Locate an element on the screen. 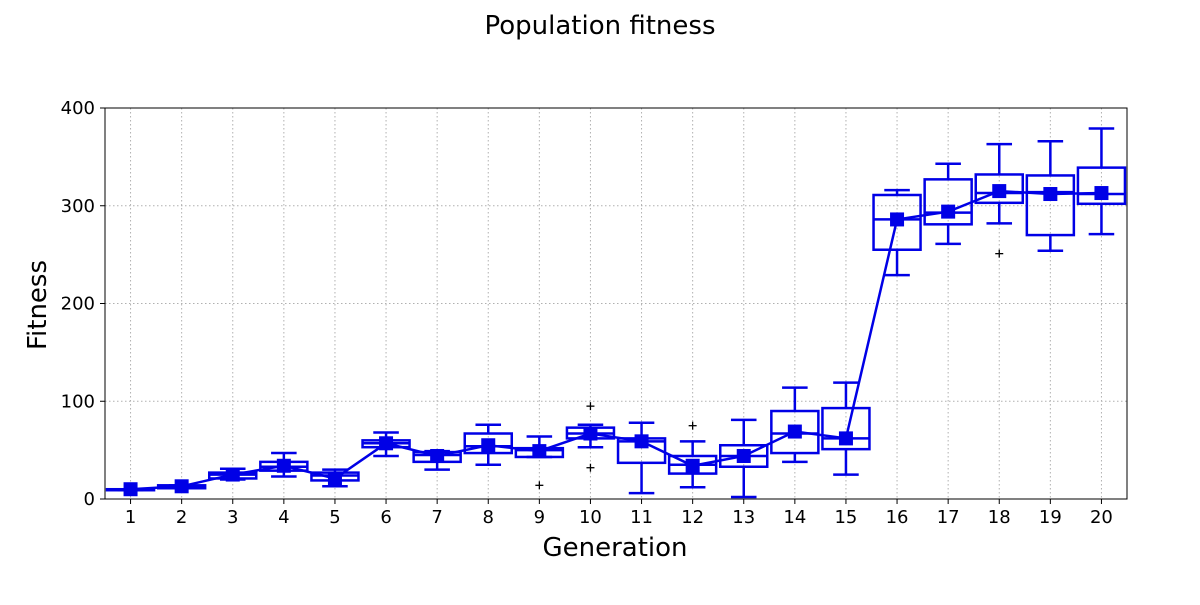  x-tick-label: 6 is located at coordinates (385, 517).